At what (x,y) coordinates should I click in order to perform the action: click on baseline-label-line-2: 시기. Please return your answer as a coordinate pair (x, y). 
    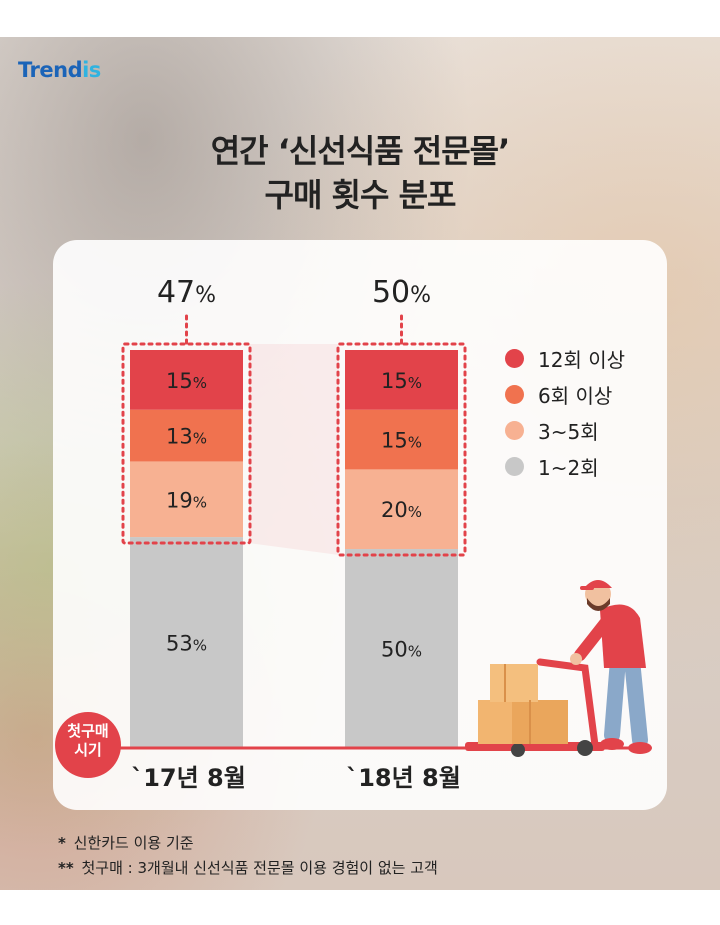
    Looking at the image, I should click on (88, 750).